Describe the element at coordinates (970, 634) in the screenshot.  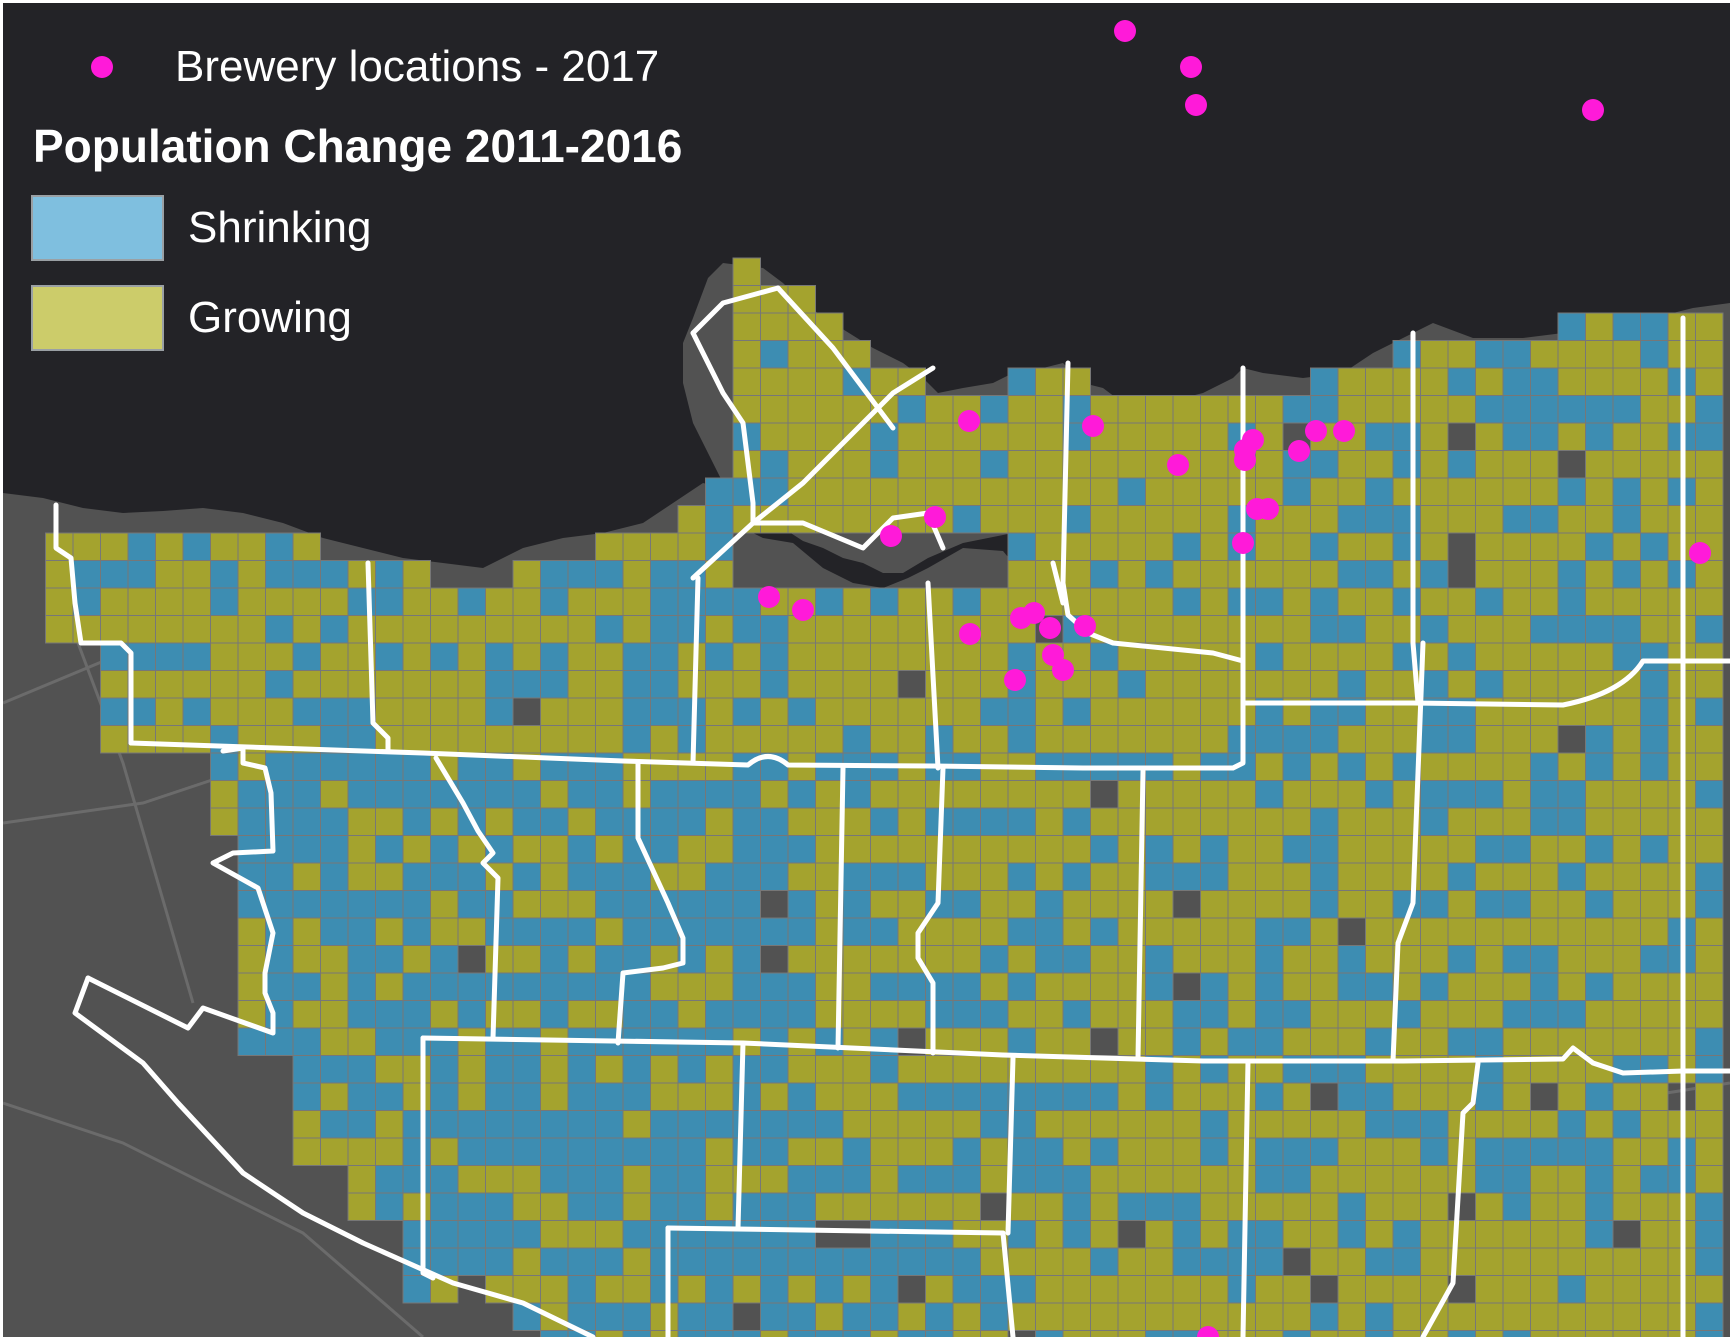
I see `brewery-marker` at that location.